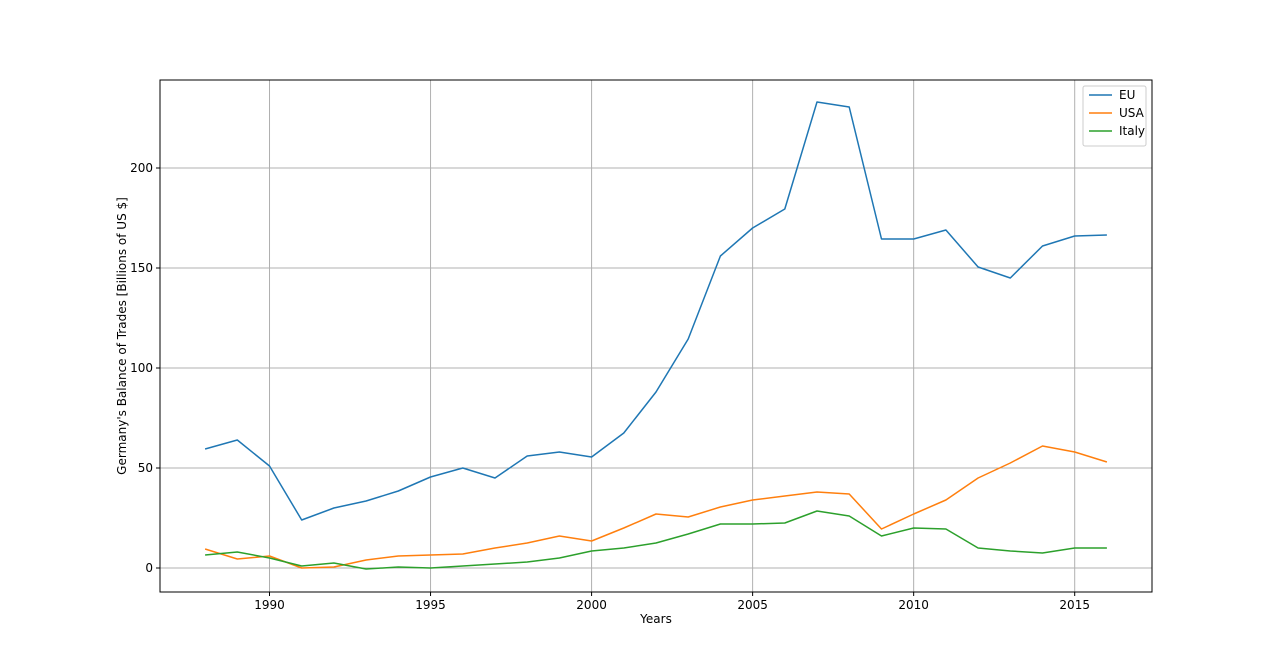 This screenshot has height=665, width=1280. Describe the element at coordinates (141, 168) in the screenshot. I see `y-tick-label: 200` at that location.